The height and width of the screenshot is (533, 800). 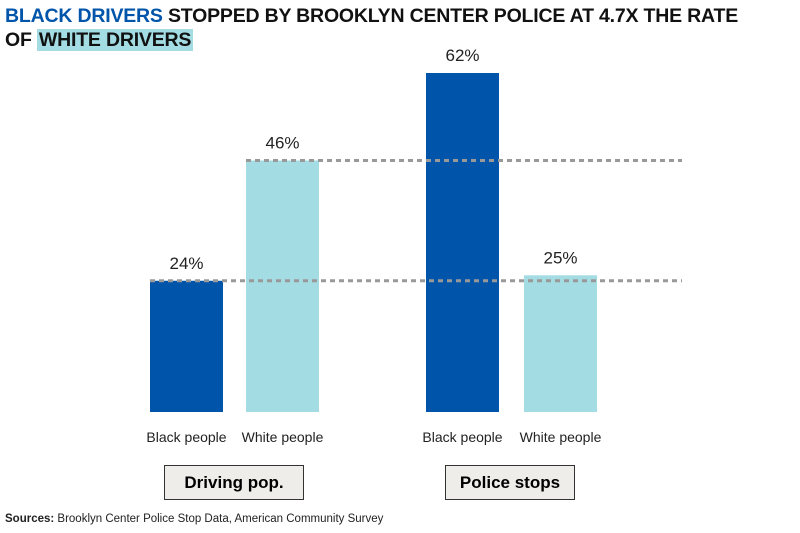 I want to click on bar-police-stops-black, so click(x=462, y=242).